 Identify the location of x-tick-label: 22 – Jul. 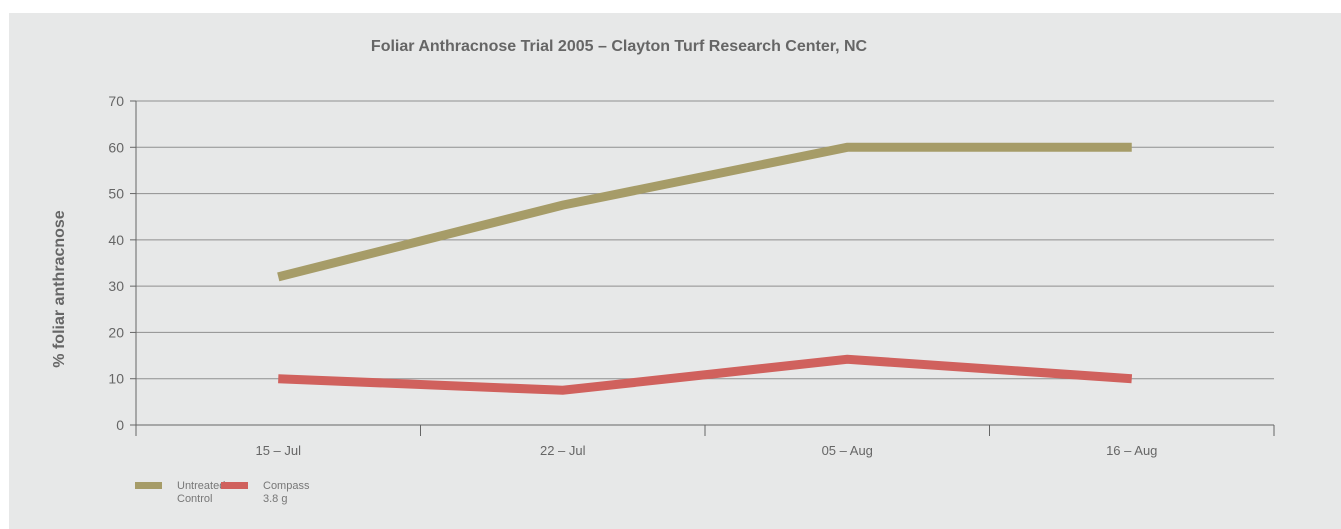
(563, 450).